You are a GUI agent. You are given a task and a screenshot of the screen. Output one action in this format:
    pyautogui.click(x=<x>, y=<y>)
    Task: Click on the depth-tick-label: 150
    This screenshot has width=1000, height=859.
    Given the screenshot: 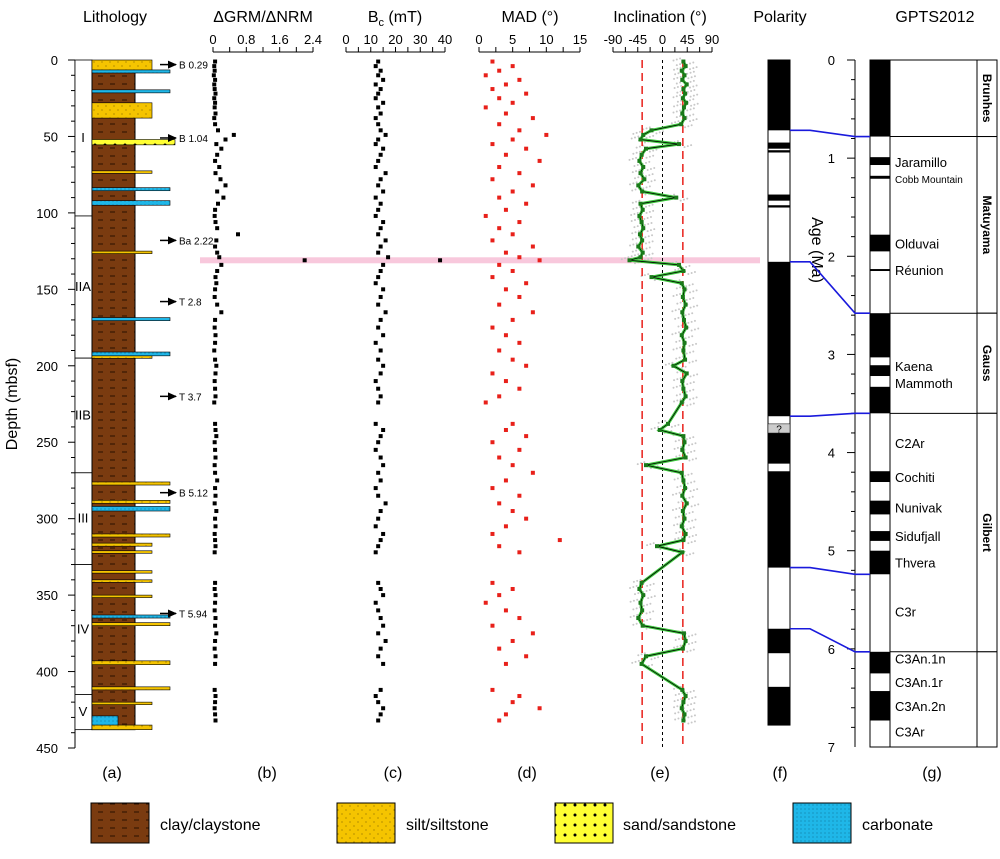 What is the action you would take?
    pyautogui.click(x=47, y=289)
    